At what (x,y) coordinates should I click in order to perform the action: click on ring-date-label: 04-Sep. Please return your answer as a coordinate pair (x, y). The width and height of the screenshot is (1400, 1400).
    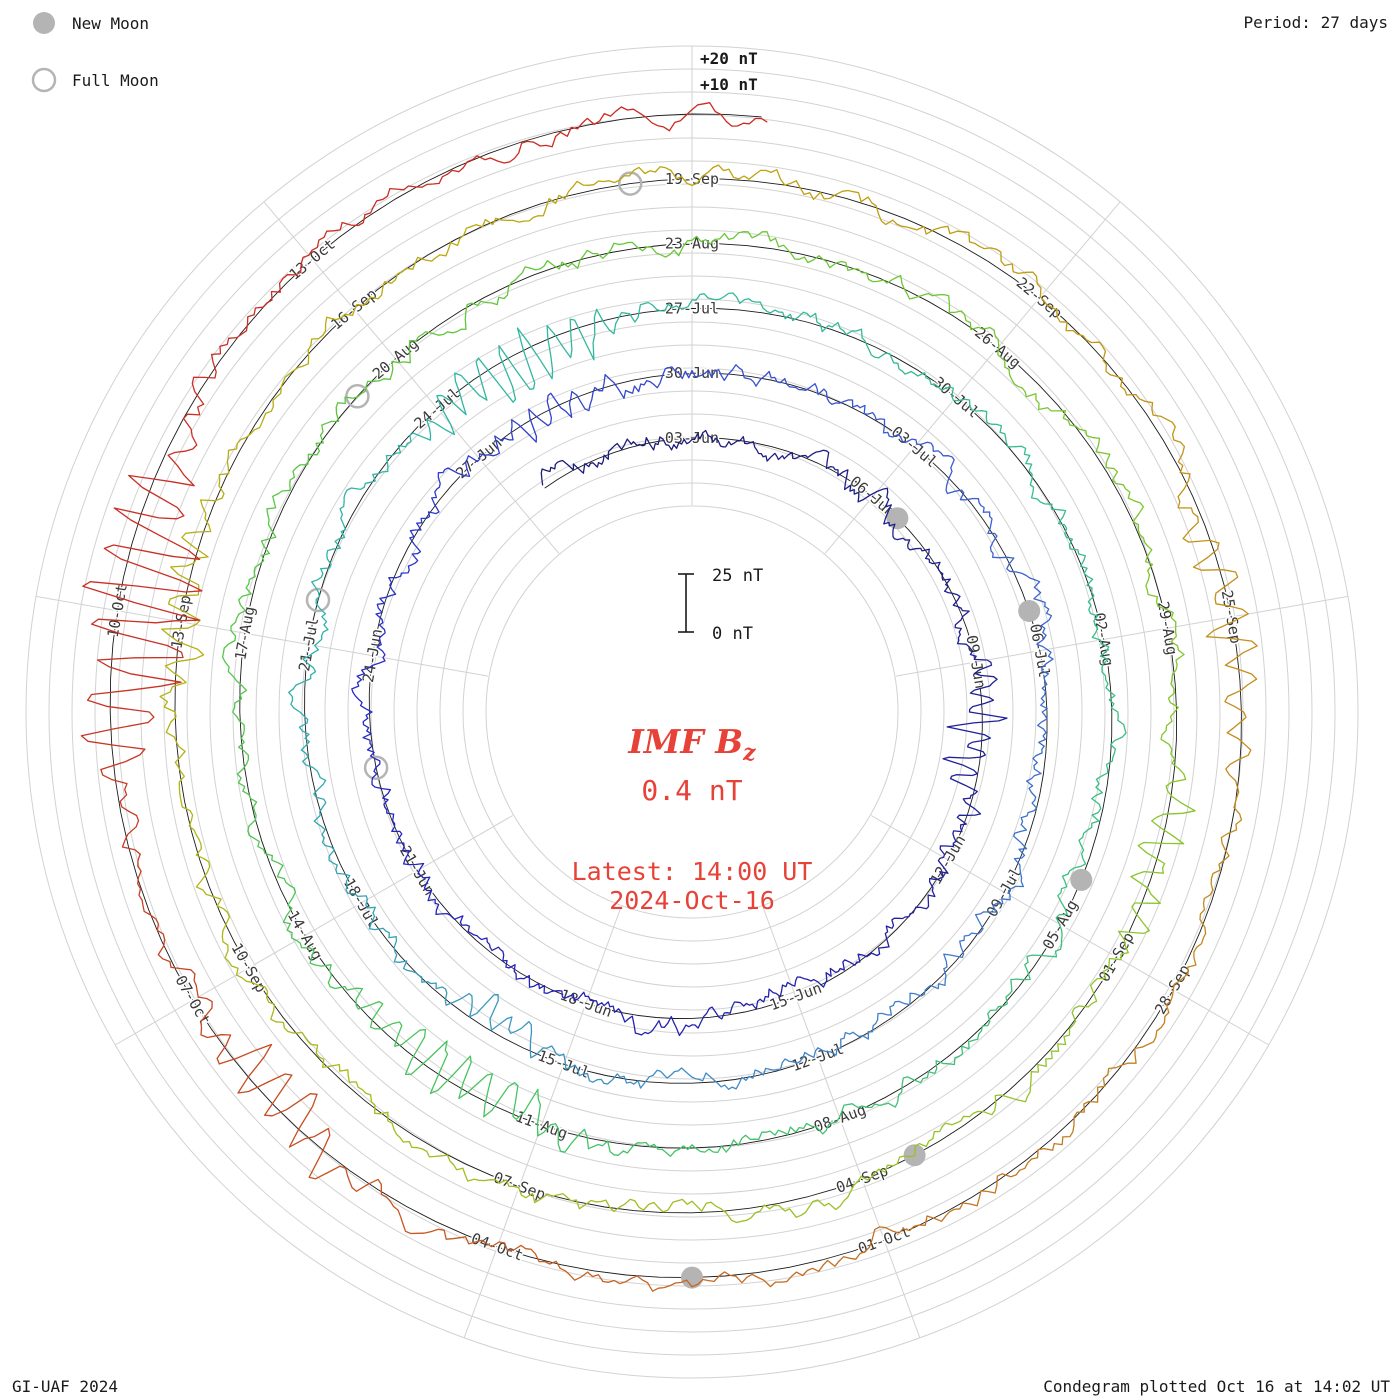
    Looking at the image, I should click on (862, 1178).